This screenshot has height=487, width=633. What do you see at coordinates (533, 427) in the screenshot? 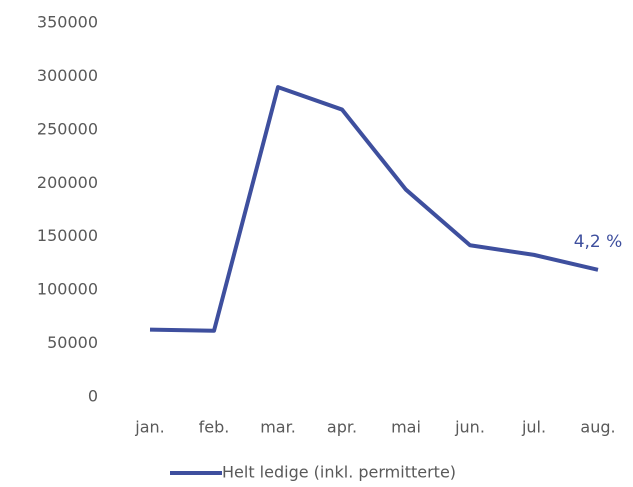
I see `x-tick-label: jul.` at bounding box center [533, 427].